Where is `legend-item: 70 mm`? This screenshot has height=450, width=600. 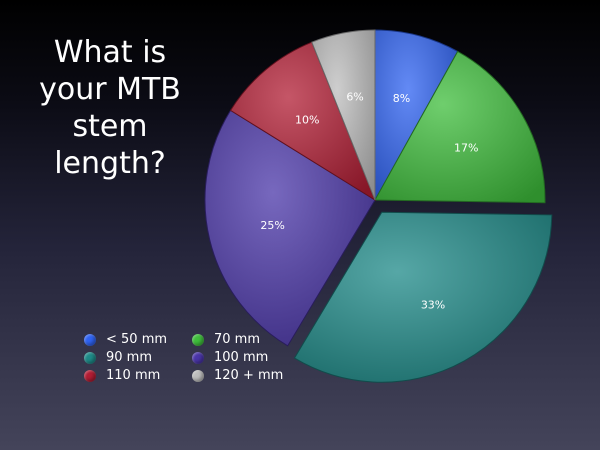
legend-item: 70 mm is located at coordinates (247, 339).